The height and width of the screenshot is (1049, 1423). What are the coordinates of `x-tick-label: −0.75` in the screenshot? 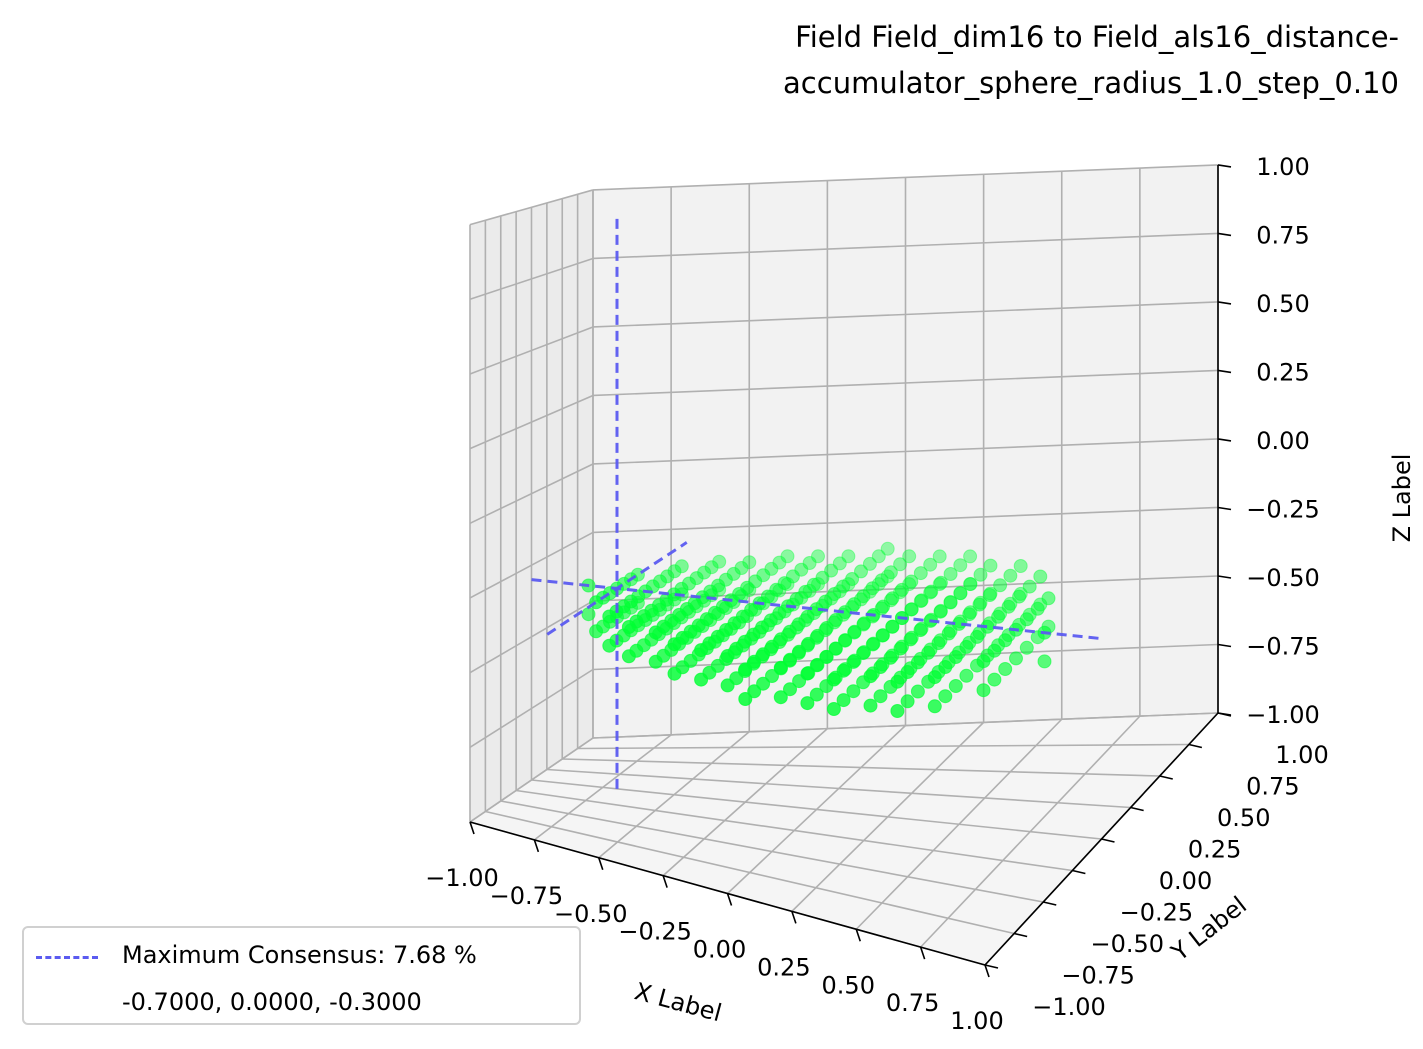 It's located at (527, 896).